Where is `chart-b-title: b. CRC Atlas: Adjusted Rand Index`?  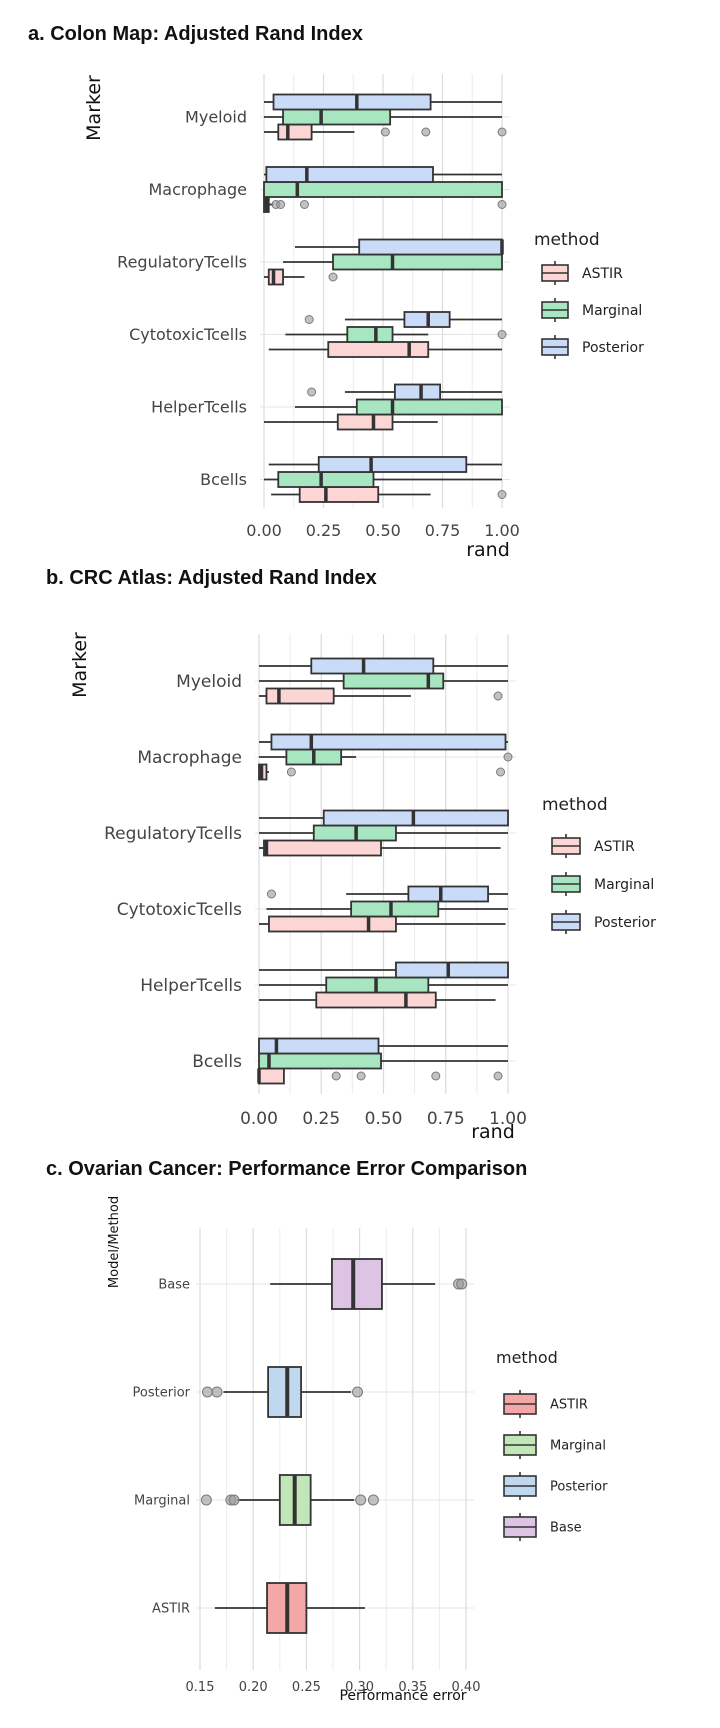 chart-b-title: b. CRC Atlas: Adjusted Rand Index is located at coordinates (211, 578).